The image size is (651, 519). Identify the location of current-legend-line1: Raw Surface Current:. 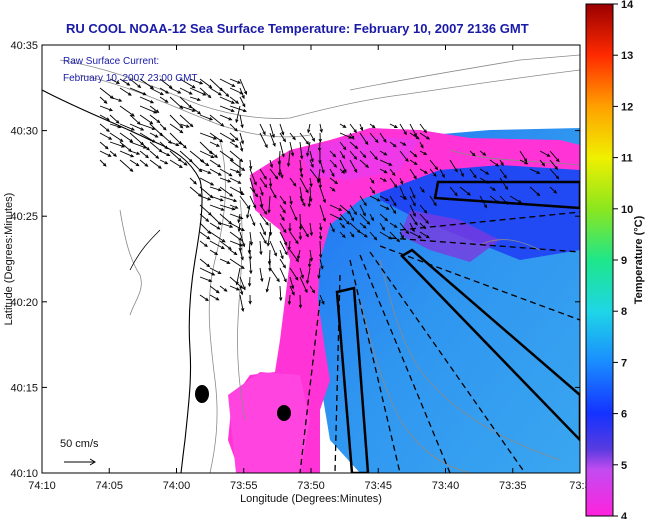
(111, 61).